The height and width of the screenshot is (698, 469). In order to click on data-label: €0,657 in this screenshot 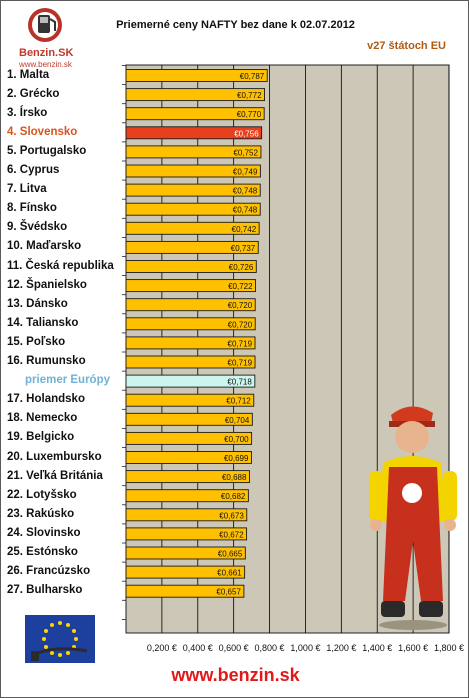, I will do `click(228, 592)`.